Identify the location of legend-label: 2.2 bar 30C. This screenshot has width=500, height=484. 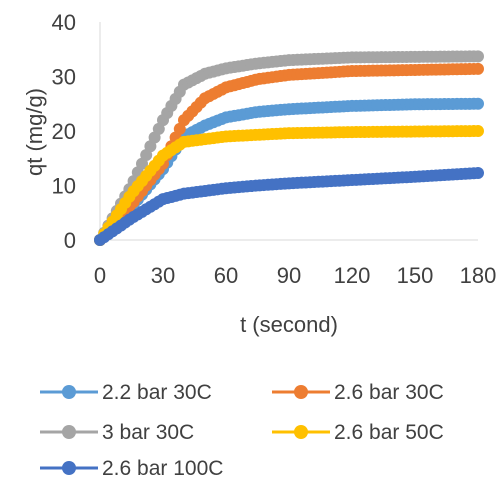
(157, 392).